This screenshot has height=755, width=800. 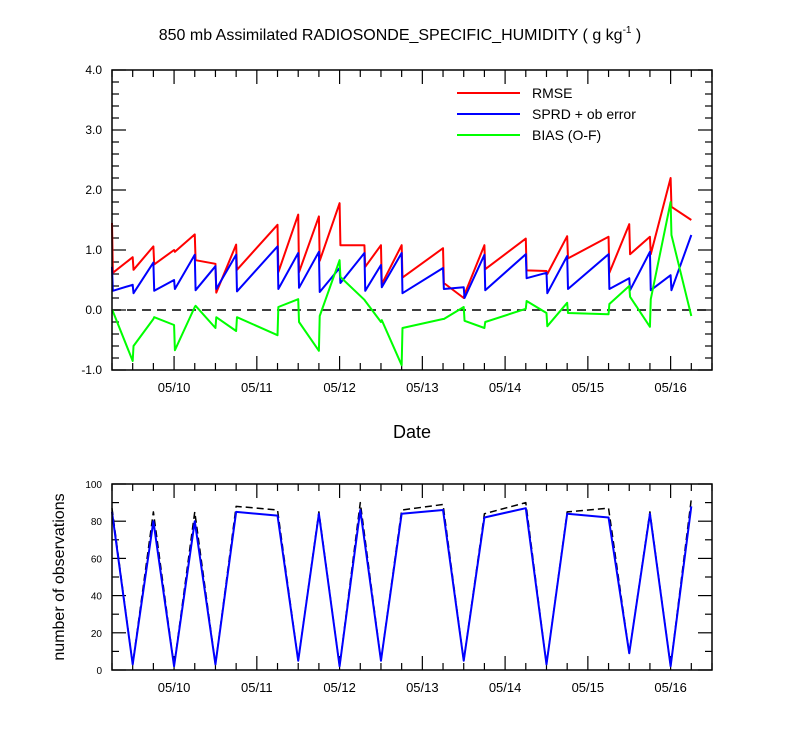 What do you see at coordinates (670, 387) in the screenshot?
I see `top-x-tick-label: 05/16` at bounding box center [670, 387].